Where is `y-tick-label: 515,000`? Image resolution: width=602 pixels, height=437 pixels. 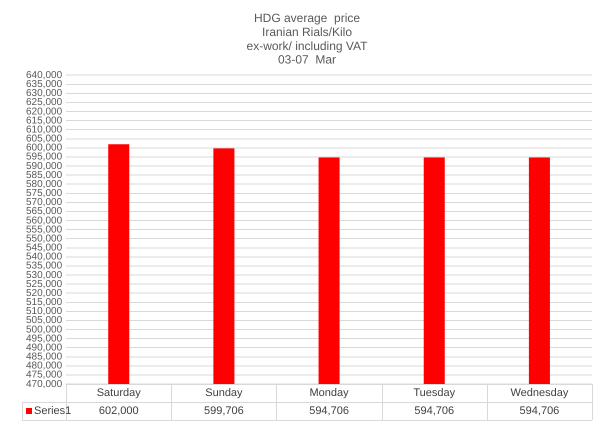 y-tick-label: 515,000 is located at coordinates (44, 302).